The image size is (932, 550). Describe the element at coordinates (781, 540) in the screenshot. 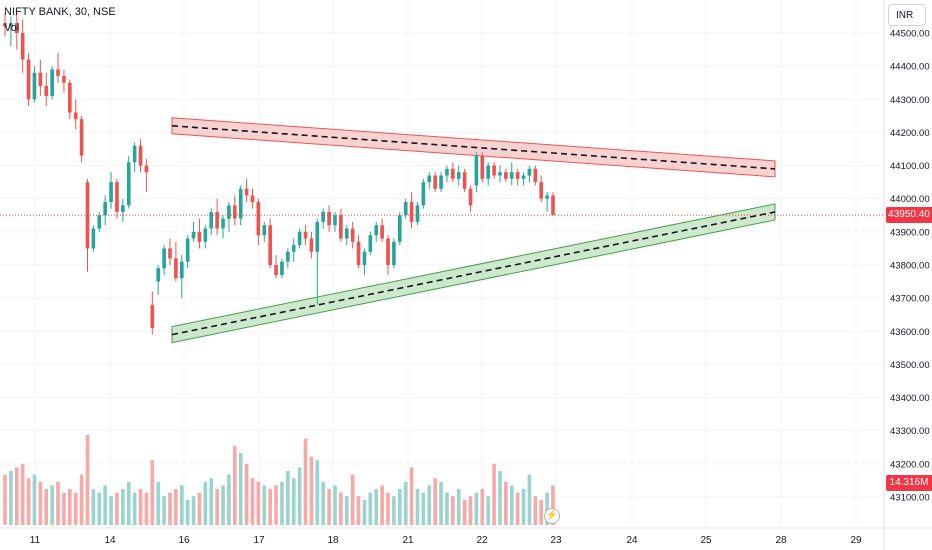

I see `time-tick-label: 28` at that location.